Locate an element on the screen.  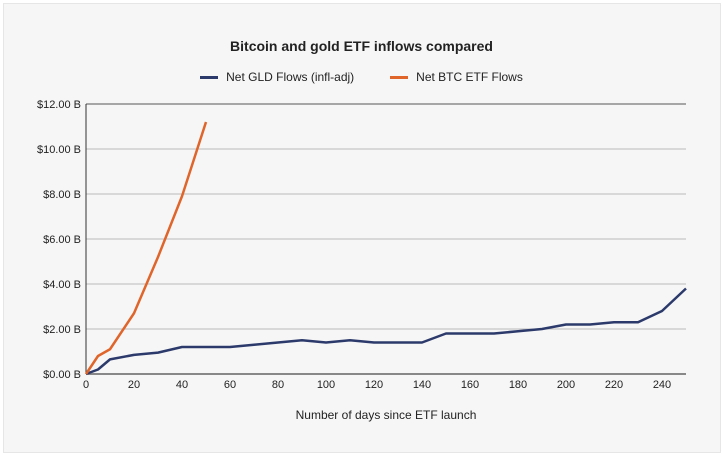
x-tick-label: 60 is located at coordinates (230, 385).